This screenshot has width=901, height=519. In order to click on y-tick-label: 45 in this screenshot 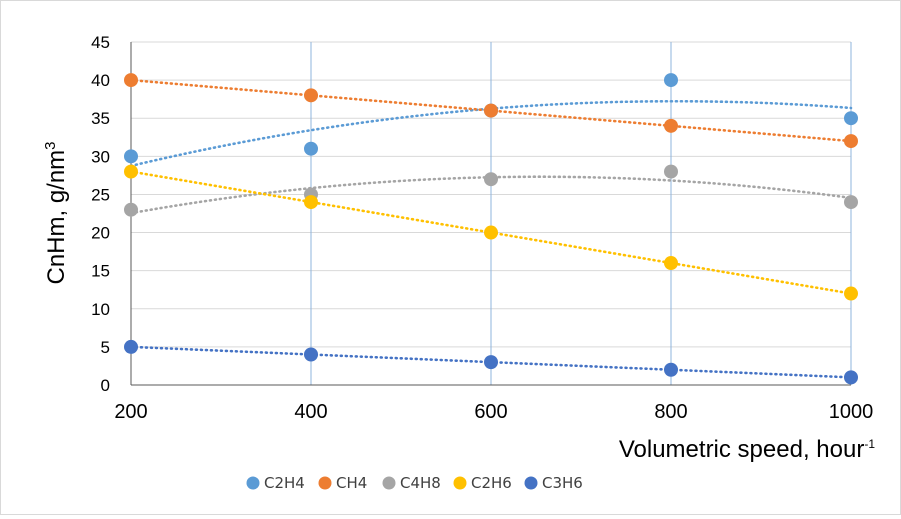, I will do `click(100, 42)`.